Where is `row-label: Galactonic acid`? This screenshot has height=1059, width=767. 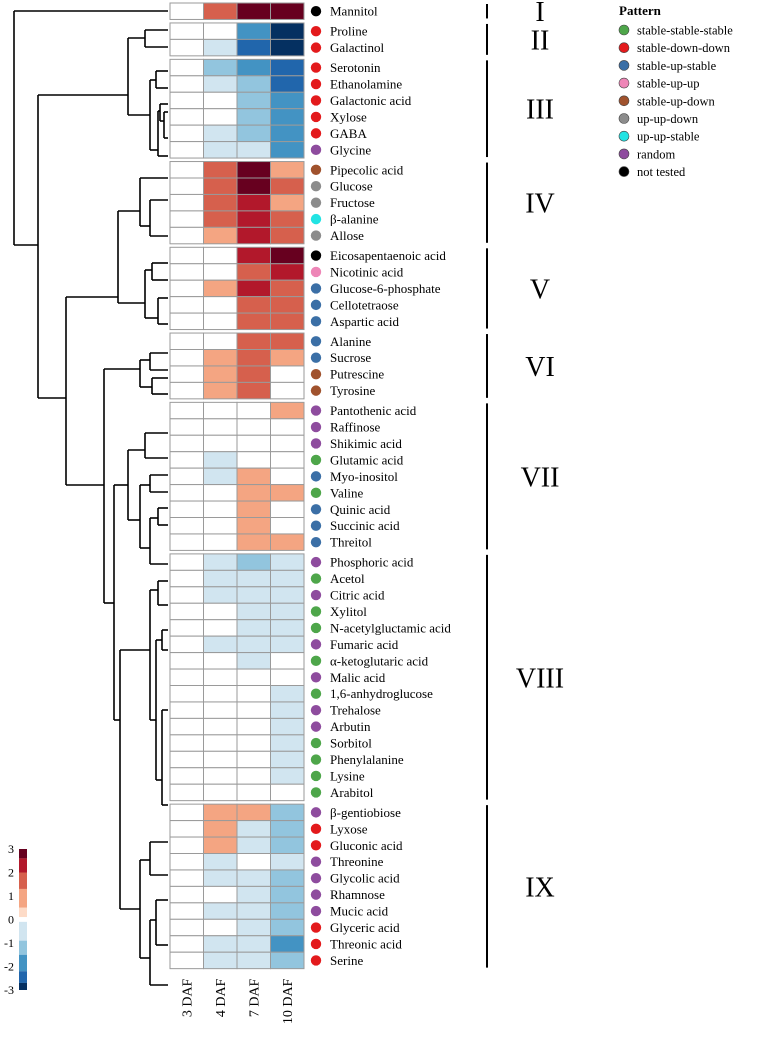 row-label: Galactonic acid is located at coordinates (371, 100).